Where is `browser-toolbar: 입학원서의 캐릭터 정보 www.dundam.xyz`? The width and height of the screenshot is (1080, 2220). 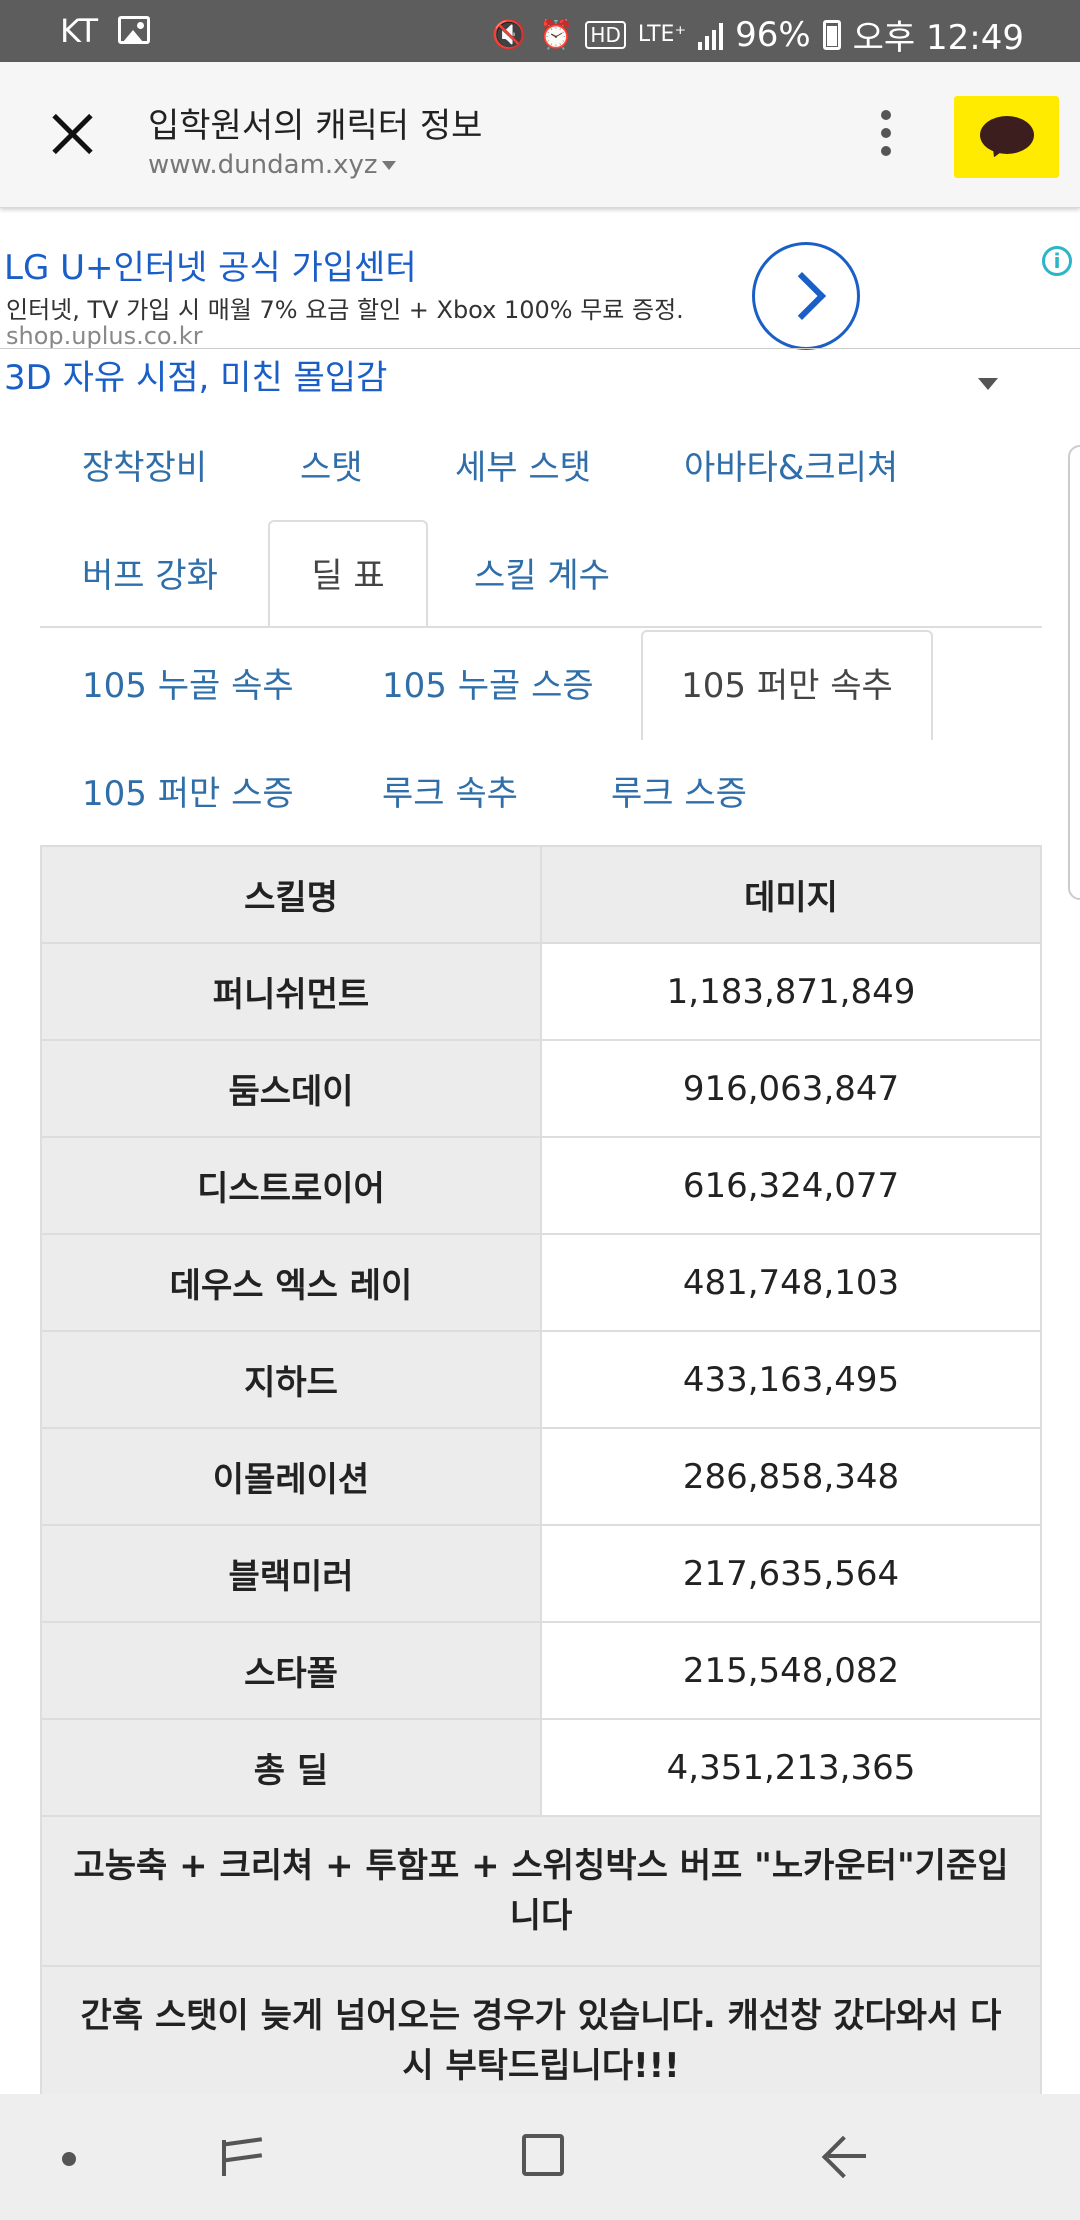 browser-toolbar: 입학원서의 캐릭터 정보 www.dundam.xyz is located at coordinates (540, 135).